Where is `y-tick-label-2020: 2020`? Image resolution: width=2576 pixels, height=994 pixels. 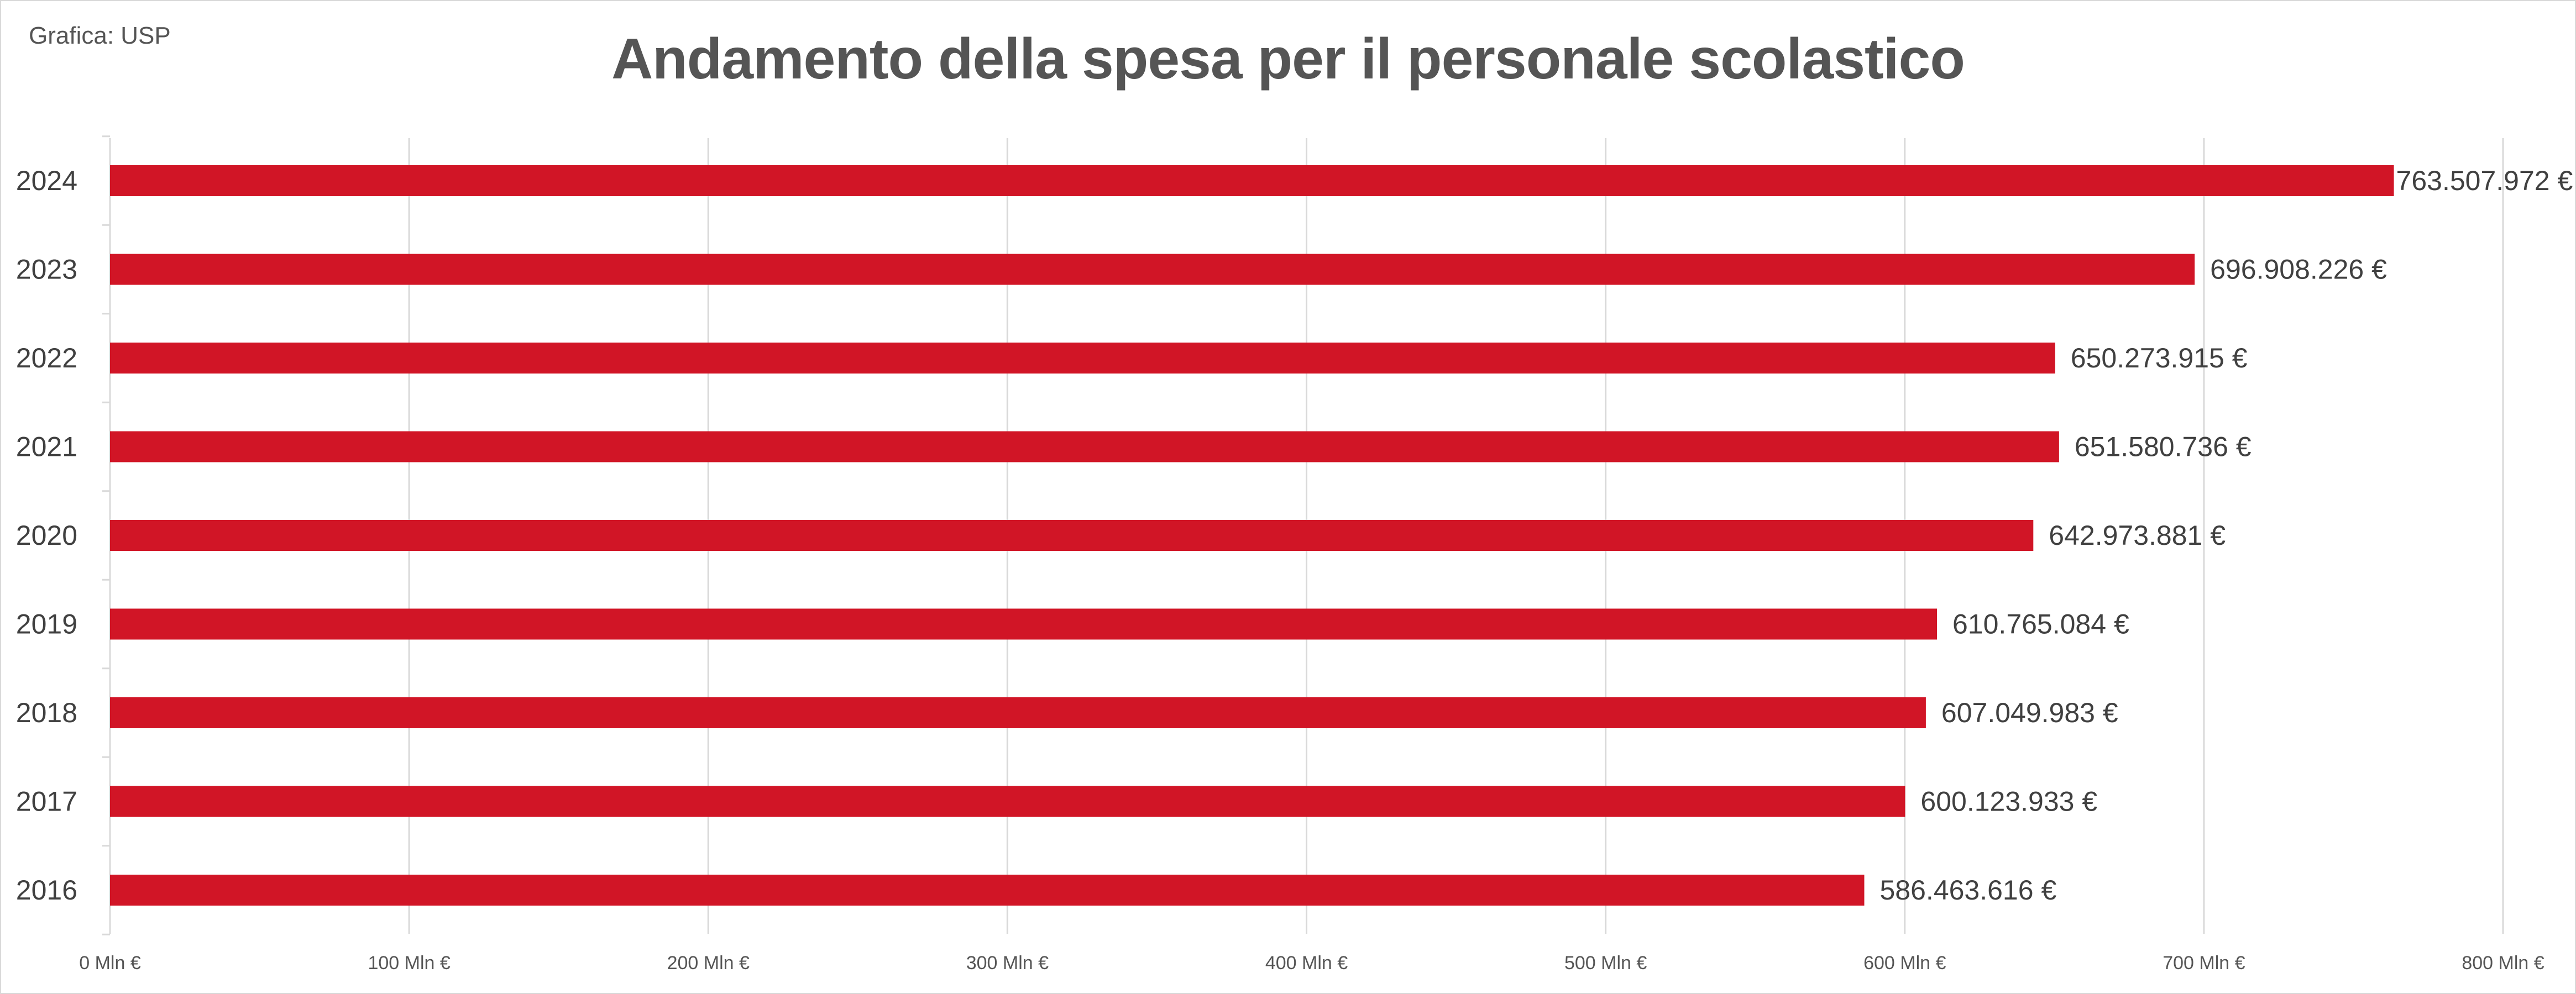 y-tick-label-2020: 2020 is located at coordinates (46, 535).